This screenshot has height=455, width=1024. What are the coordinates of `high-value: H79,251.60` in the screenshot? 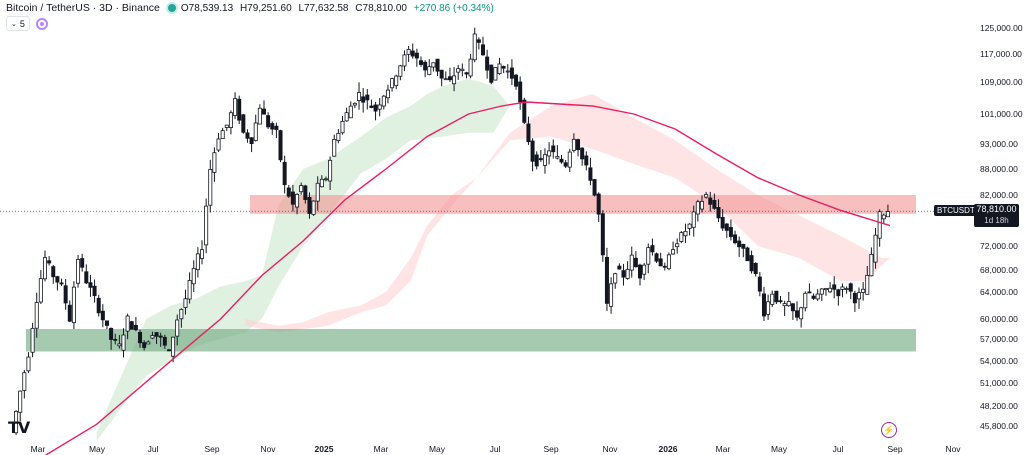 It's located at (265, 8).